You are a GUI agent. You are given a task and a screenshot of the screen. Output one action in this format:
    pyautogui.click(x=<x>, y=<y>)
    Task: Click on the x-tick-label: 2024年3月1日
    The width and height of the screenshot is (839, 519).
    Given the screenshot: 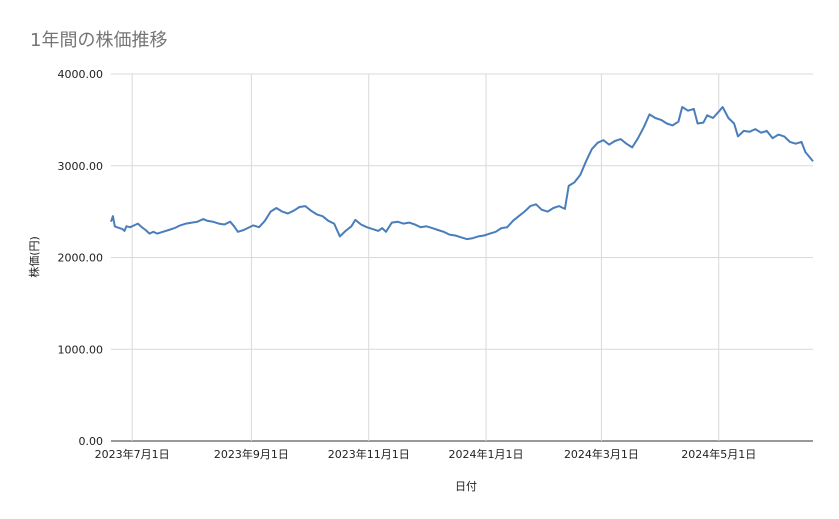 What is the action you would take?
    pyautogui.click(x=601, y=454)
    